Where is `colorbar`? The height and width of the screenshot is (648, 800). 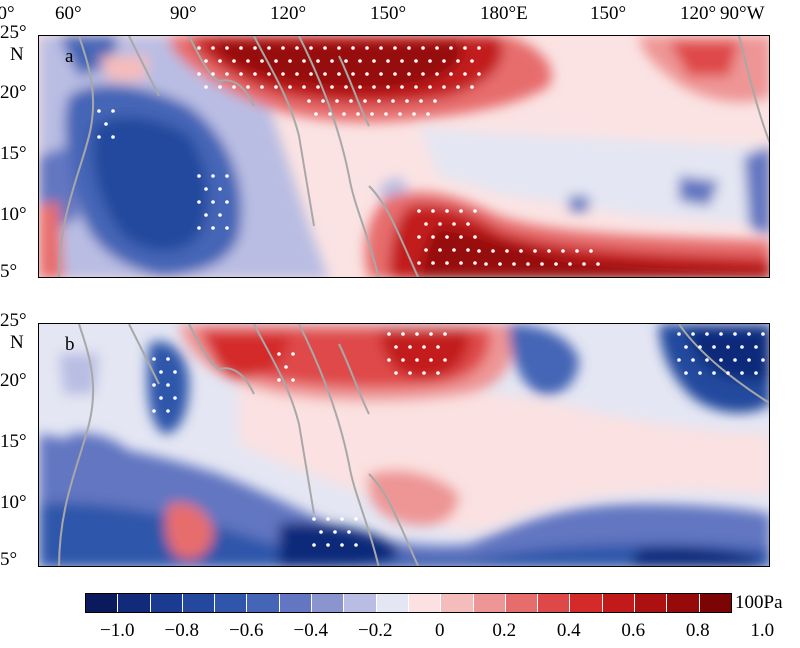
colorbar is located at coordinates (408, 603).